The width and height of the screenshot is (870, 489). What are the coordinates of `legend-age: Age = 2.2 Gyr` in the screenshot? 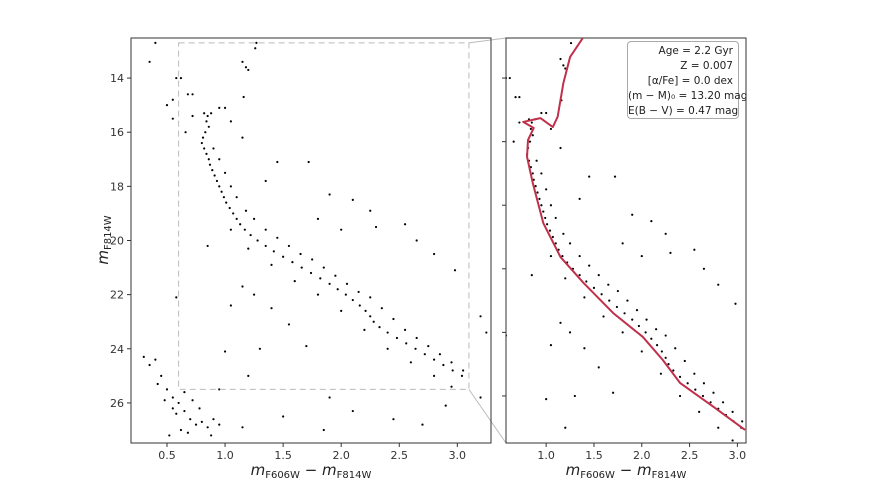 It's located at (695, 51).